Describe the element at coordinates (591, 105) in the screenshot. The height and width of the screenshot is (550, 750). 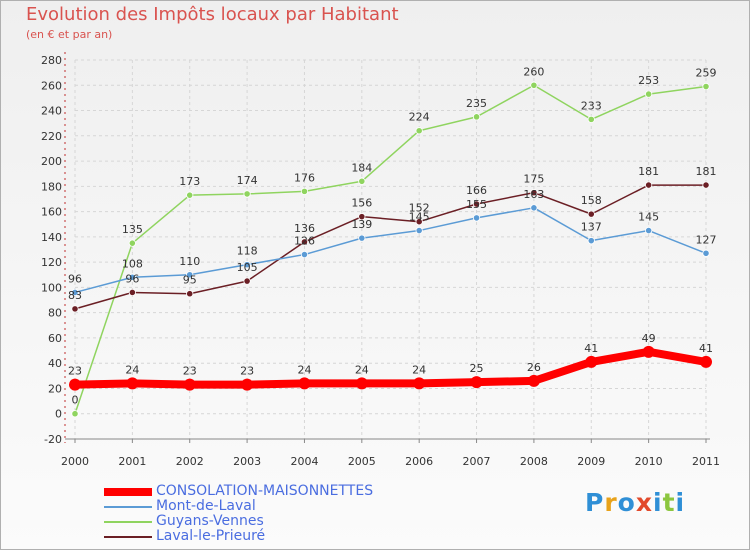
I see `data-label: 233` at that location.